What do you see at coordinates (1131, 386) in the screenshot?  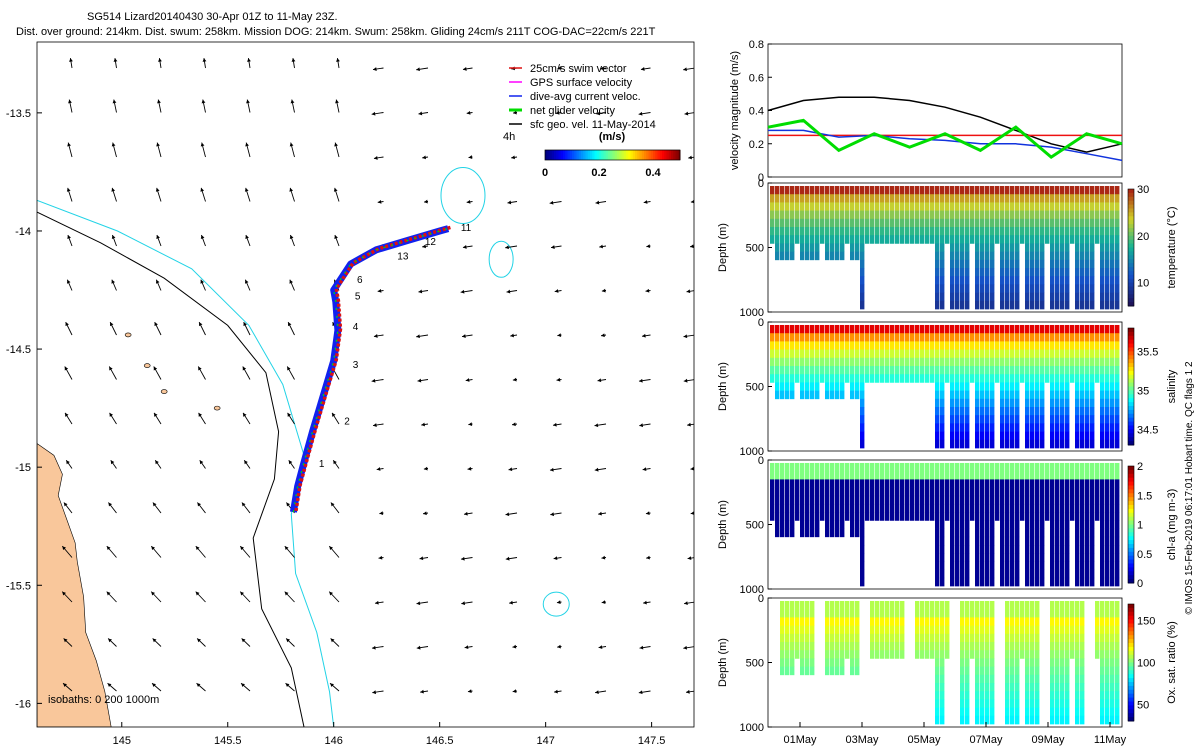 I see `section-colorbar-frame` at bounding box center [1131, 386].